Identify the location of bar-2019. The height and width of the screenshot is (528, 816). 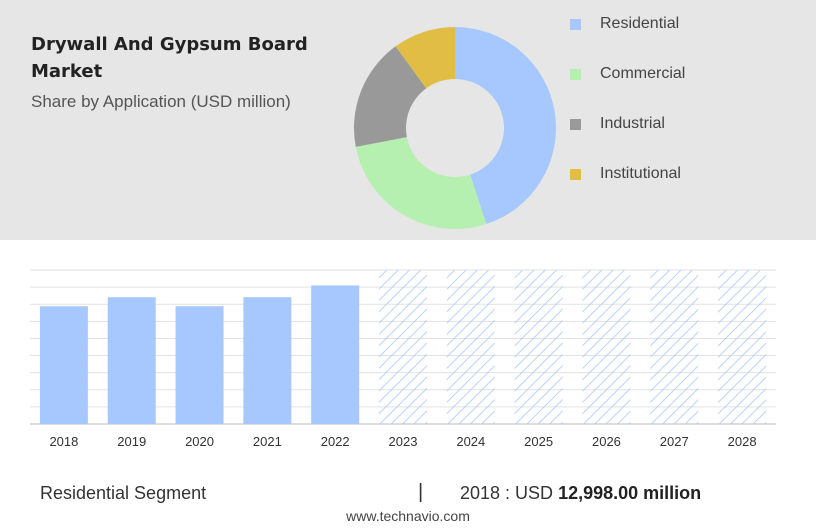
(131, 360).